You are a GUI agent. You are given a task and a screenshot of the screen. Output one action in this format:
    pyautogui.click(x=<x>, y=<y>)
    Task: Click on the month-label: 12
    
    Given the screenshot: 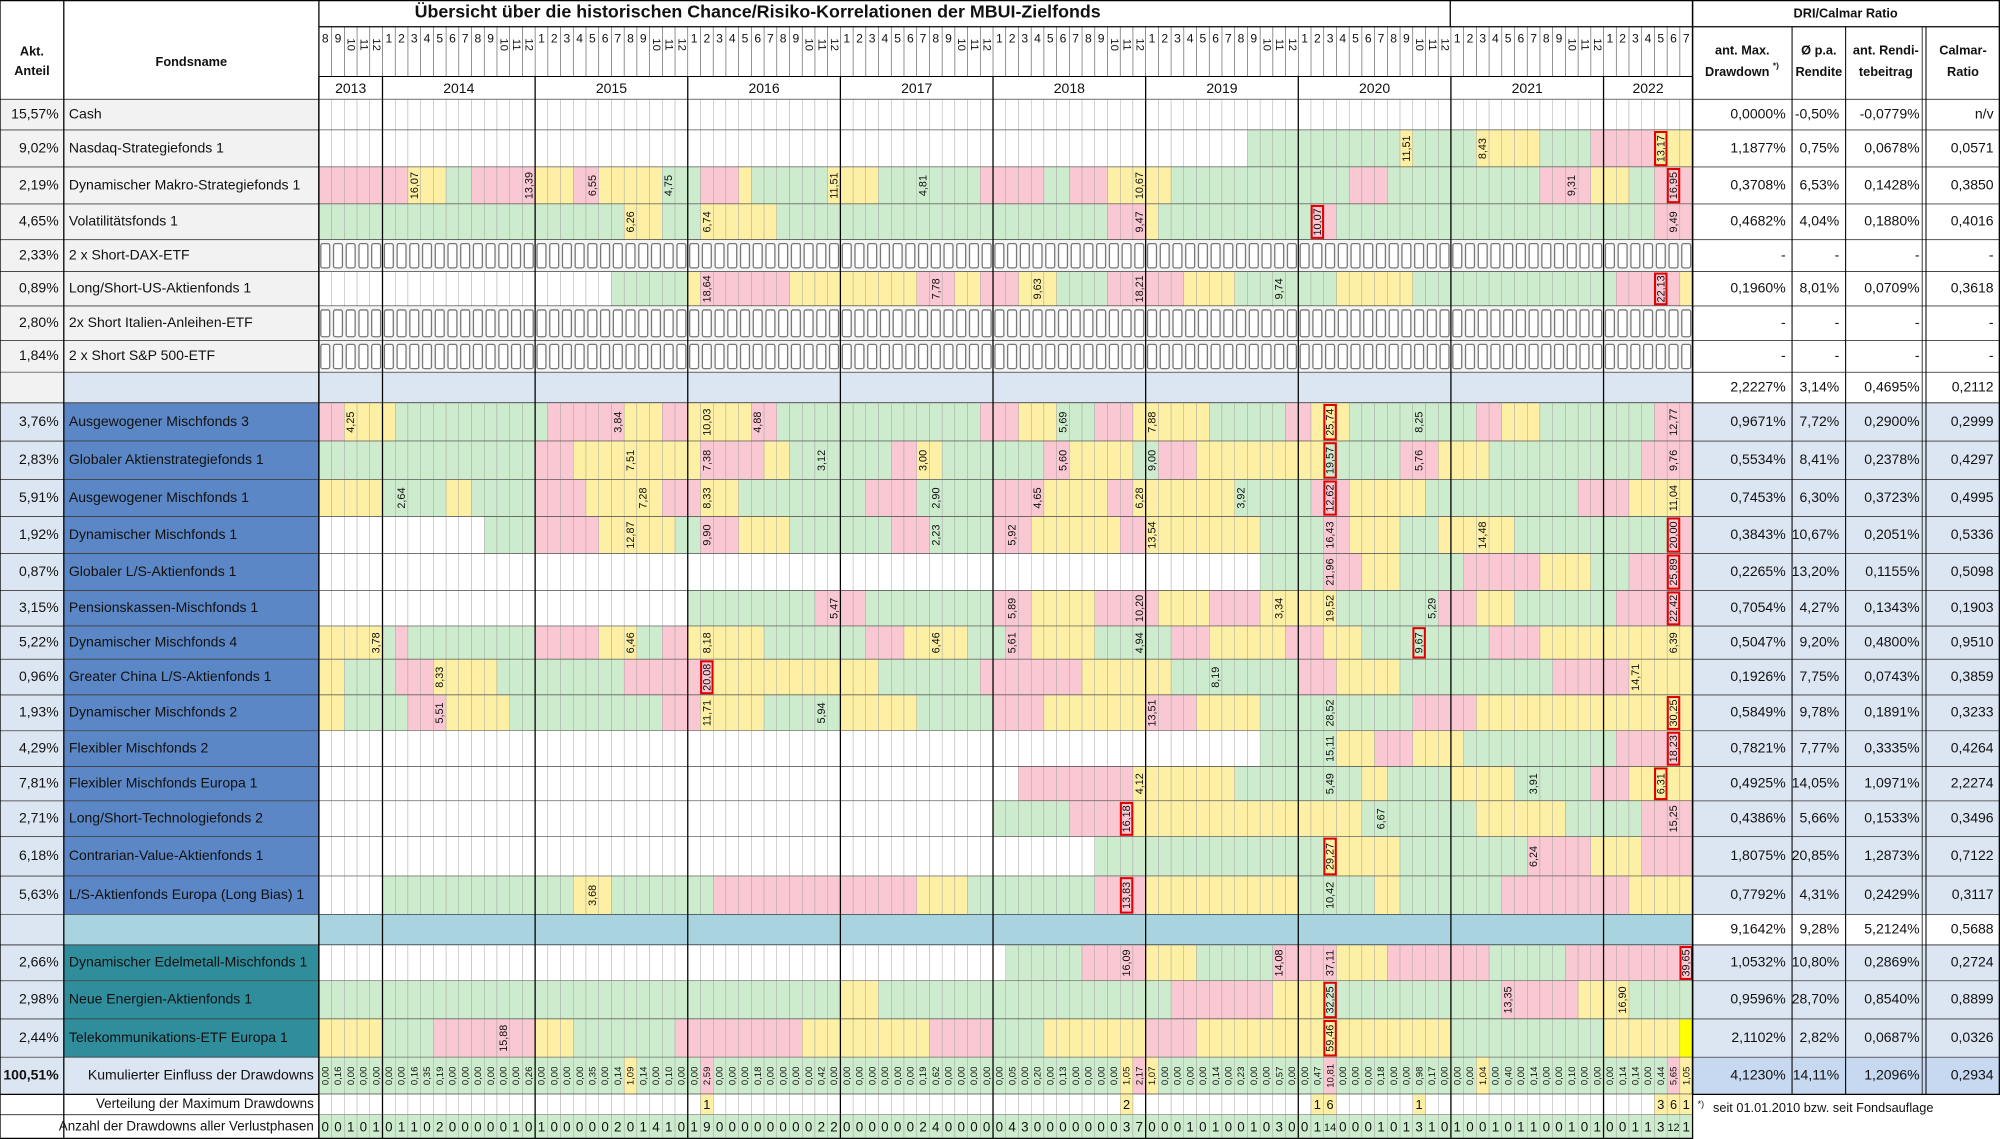 What is the action you would take?
    pyautogui.click(x=987, y=44)
    